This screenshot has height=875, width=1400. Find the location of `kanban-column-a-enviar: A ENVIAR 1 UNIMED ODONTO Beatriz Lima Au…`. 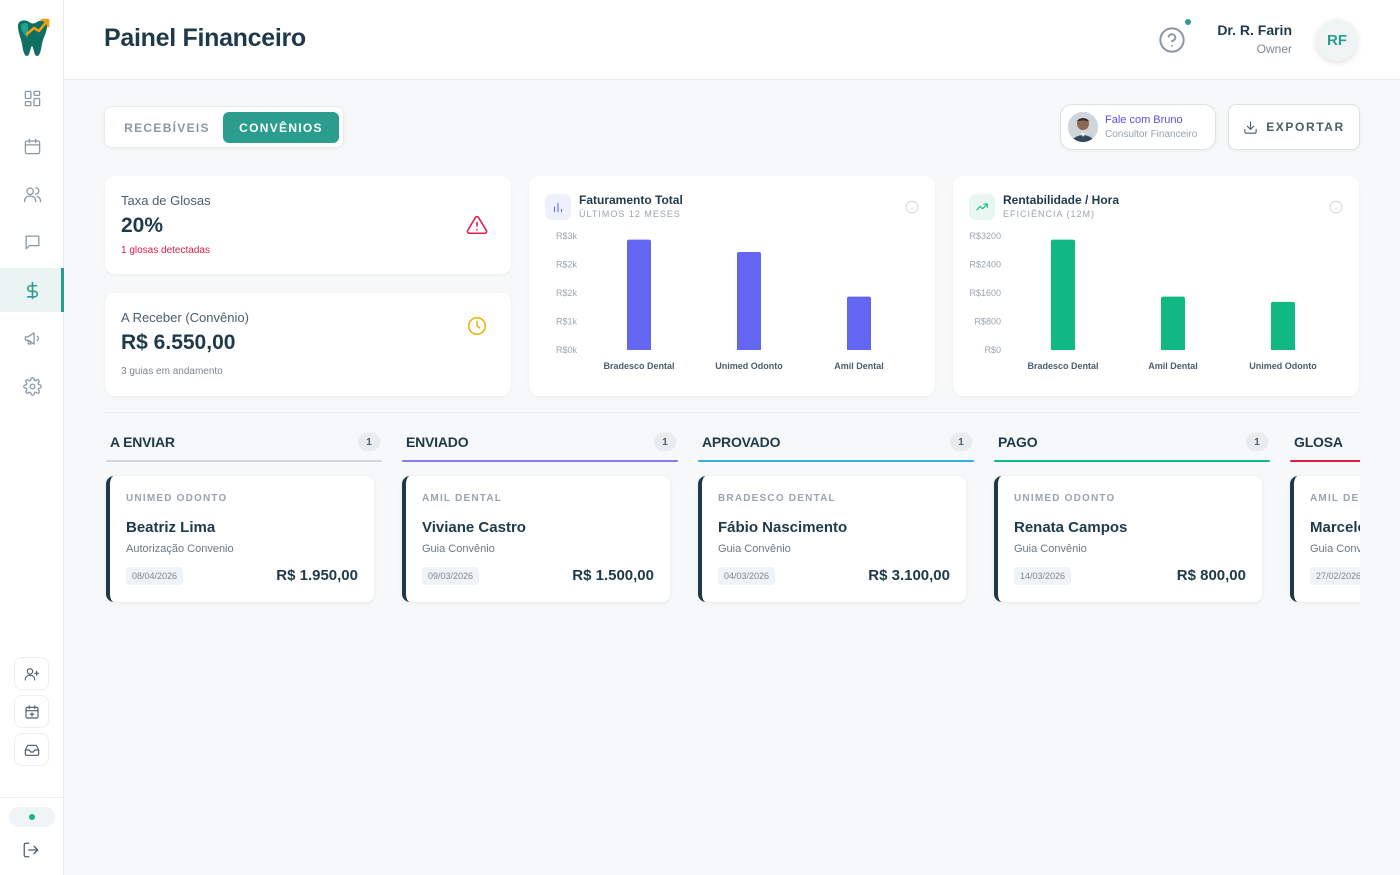

kanban-column-a-enviar: A ENVIAR 1 UNIMED ODONTO Beatriz Lima Au… is located at coordinates (243, 517).